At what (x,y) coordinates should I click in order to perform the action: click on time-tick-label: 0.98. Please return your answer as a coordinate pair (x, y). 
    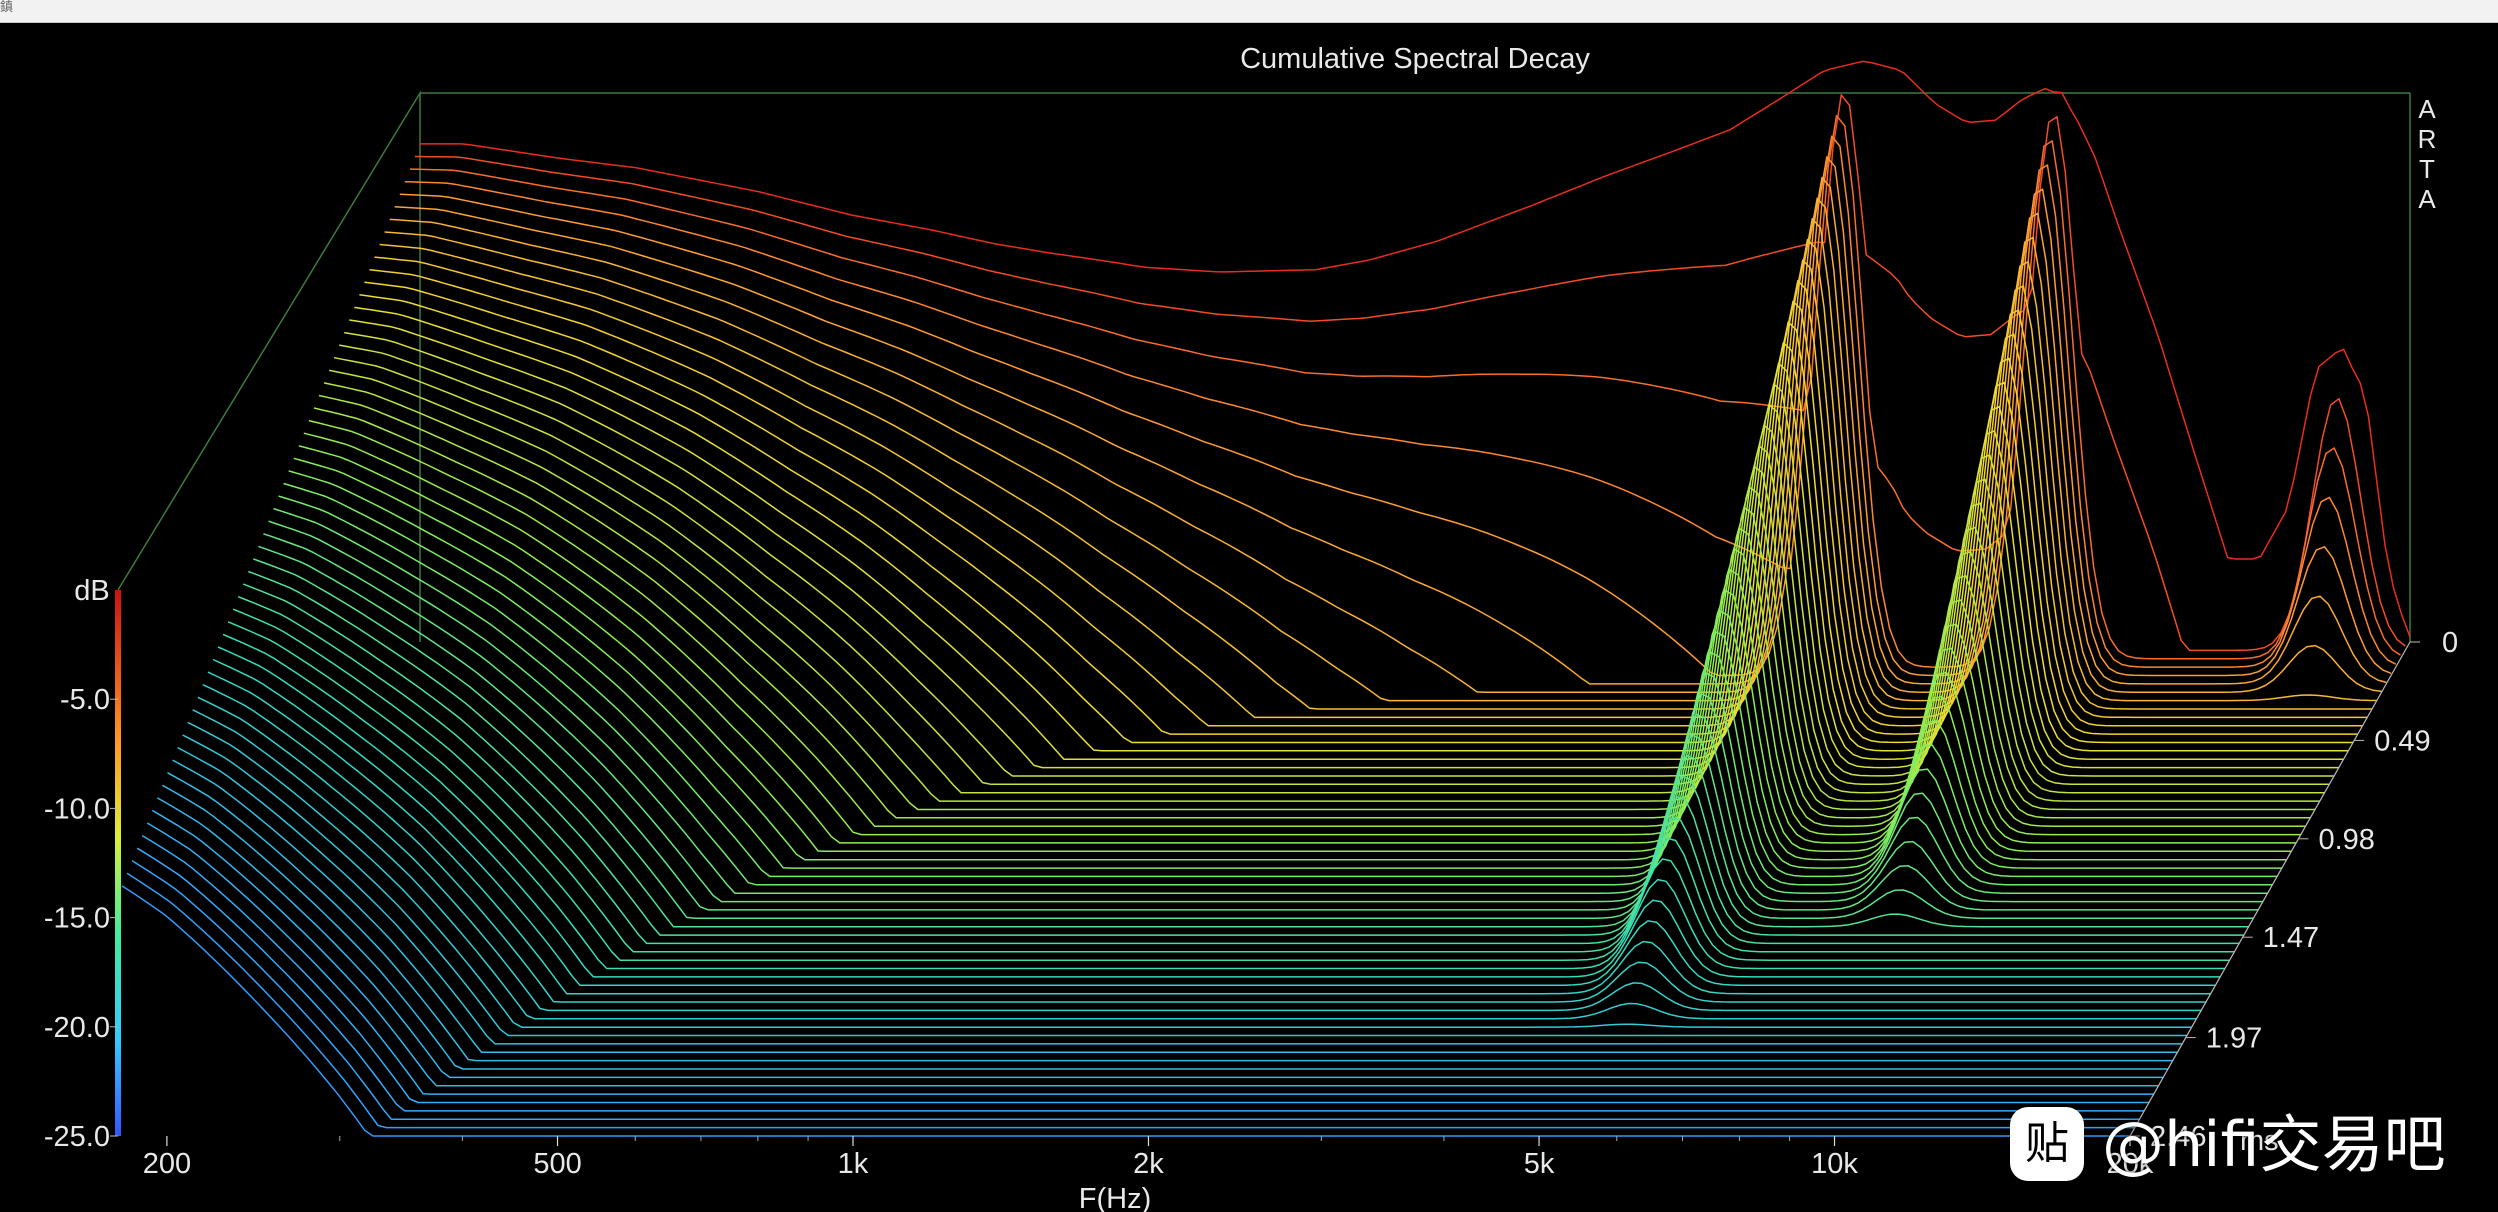
    Looking at the image, I should click on (2346, 840).